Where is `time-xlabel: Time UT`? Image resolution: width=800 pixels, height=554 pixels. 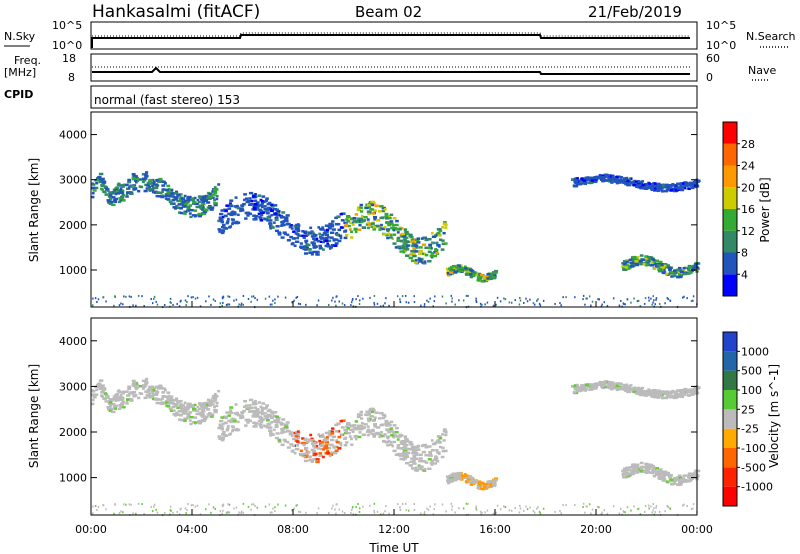
time-xlabel: Time UT is located at coordinates (393, 547).